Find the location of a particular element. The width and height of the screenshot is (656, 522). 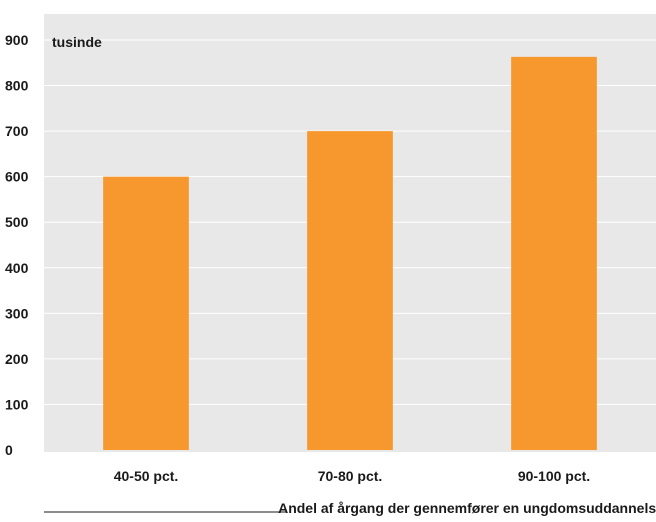

x-tick-label: 70-80 pct. is located at coordinates (350, 476).